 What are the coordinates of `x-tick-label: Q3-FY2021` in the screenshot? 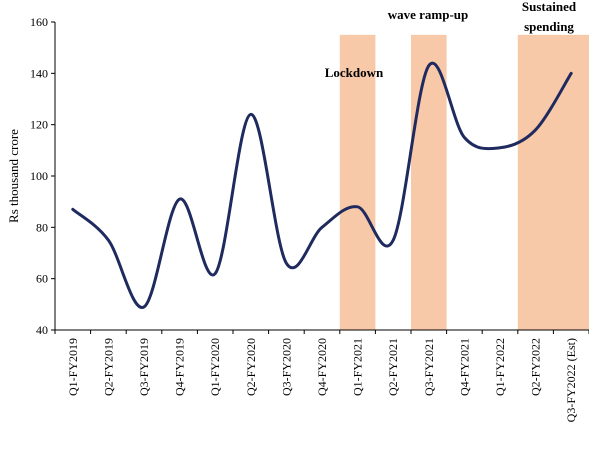 It's located at (429, 367).